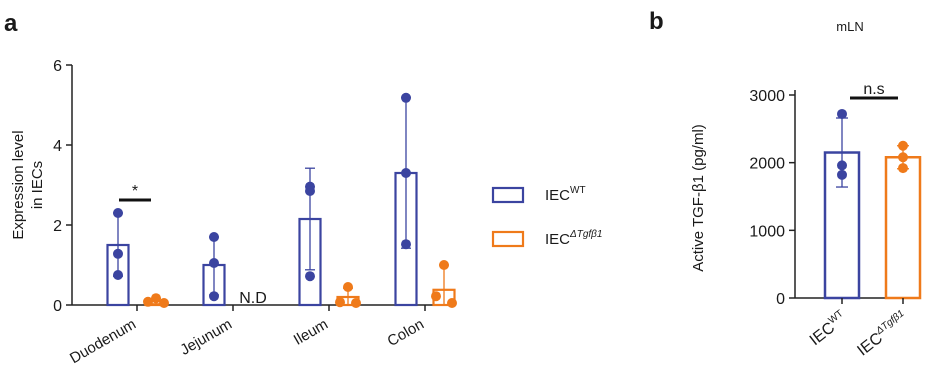  I want to click on panel-a-ylabel-line1: Expression level, so click(18, 184).